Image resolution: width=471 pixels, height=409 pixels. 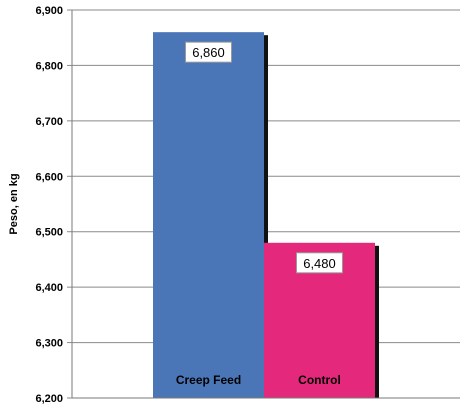 What do you see at coordinates (49, 205) in the screenshot?
I see `y-tick-labels: 6,200 6,300 6,400 6,500 6,600 6,700 6,800 6,900` at bounding box center [49, 205].